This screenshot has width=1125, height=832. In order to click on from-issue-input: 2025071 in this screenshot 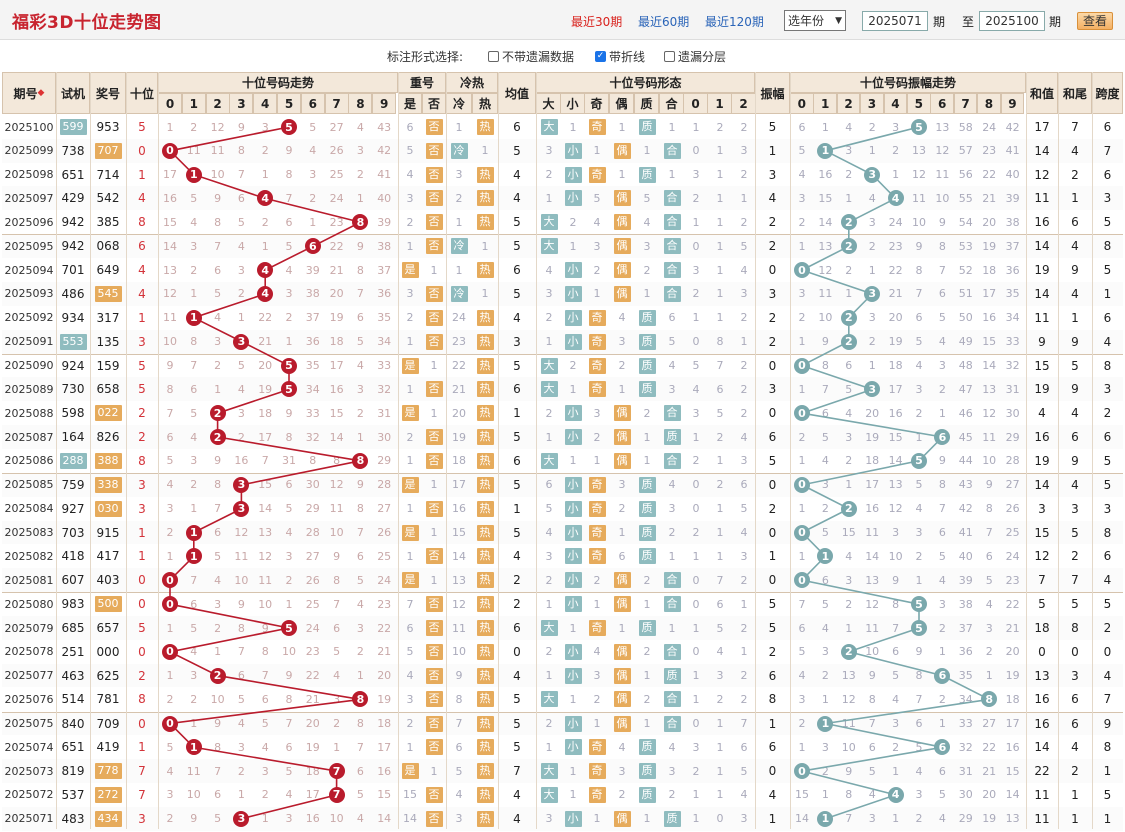, I will do `click(895, 21)`.